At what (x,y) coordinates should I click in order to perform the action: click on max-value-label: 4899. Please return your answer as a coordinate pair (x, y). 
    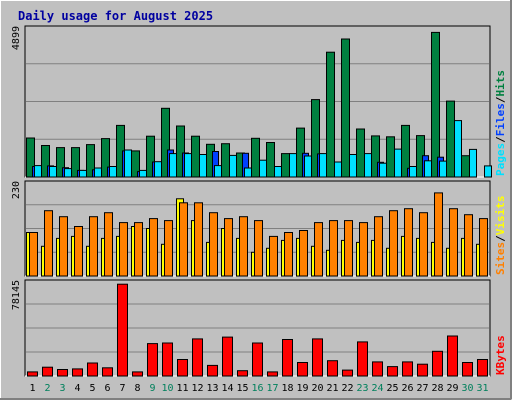
    Looking at the image, I should click on (16, 38).